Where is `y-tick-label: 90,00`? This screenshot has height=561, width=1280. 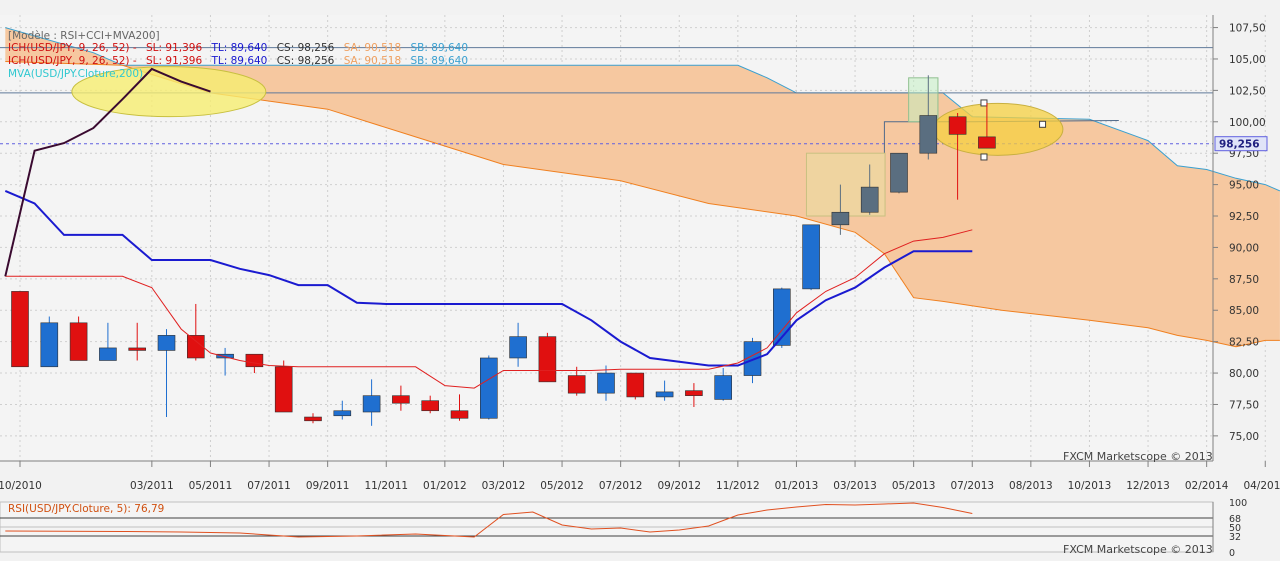 y-tick-label: 90,00 is located at coordinates (1244, 248).